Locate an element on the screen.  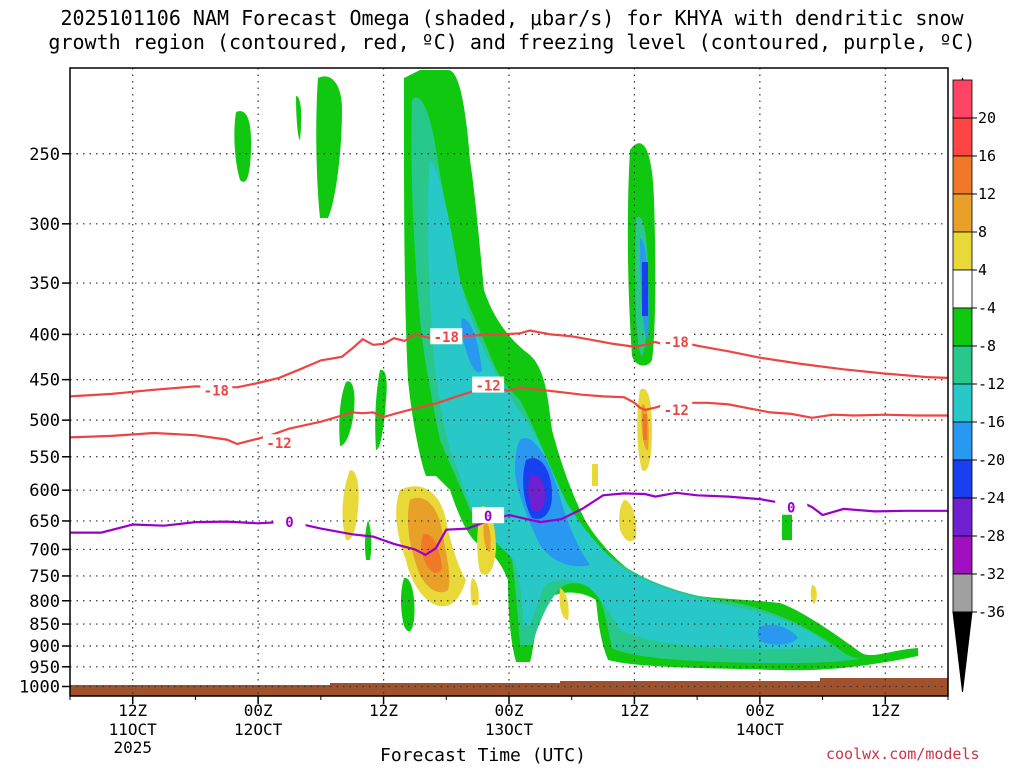
y-tick-label: 700 is located at coordinates (44, 550).